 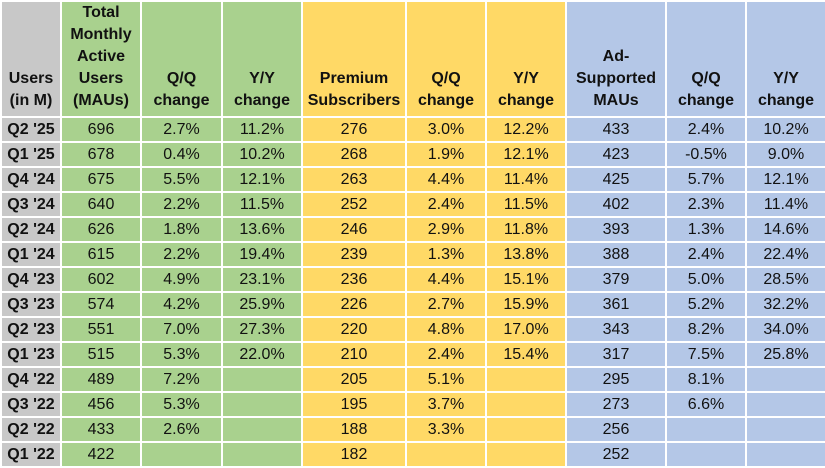 I want to click on cell-total-maus: 696, so click(x=101, y=129).